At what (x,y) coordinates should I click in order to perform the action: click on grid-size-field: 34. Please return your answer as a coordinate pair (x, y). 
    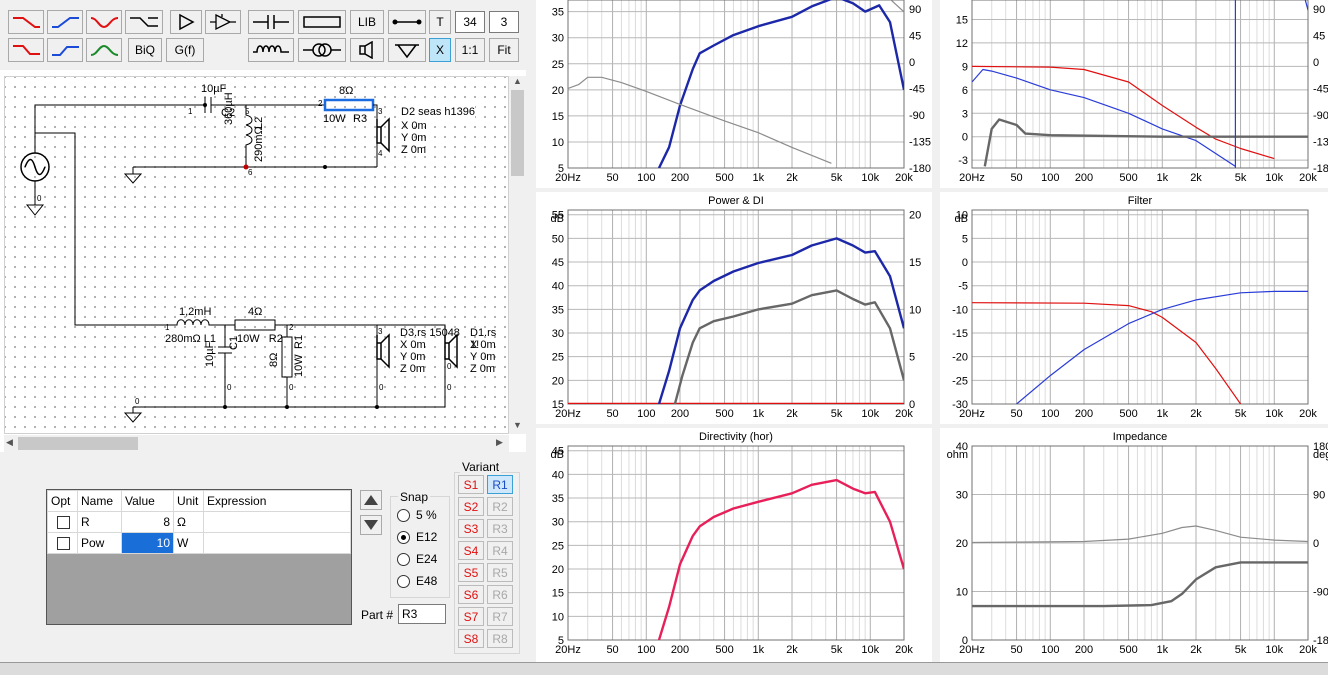
    Looking at the image, I should click on (470, 22).